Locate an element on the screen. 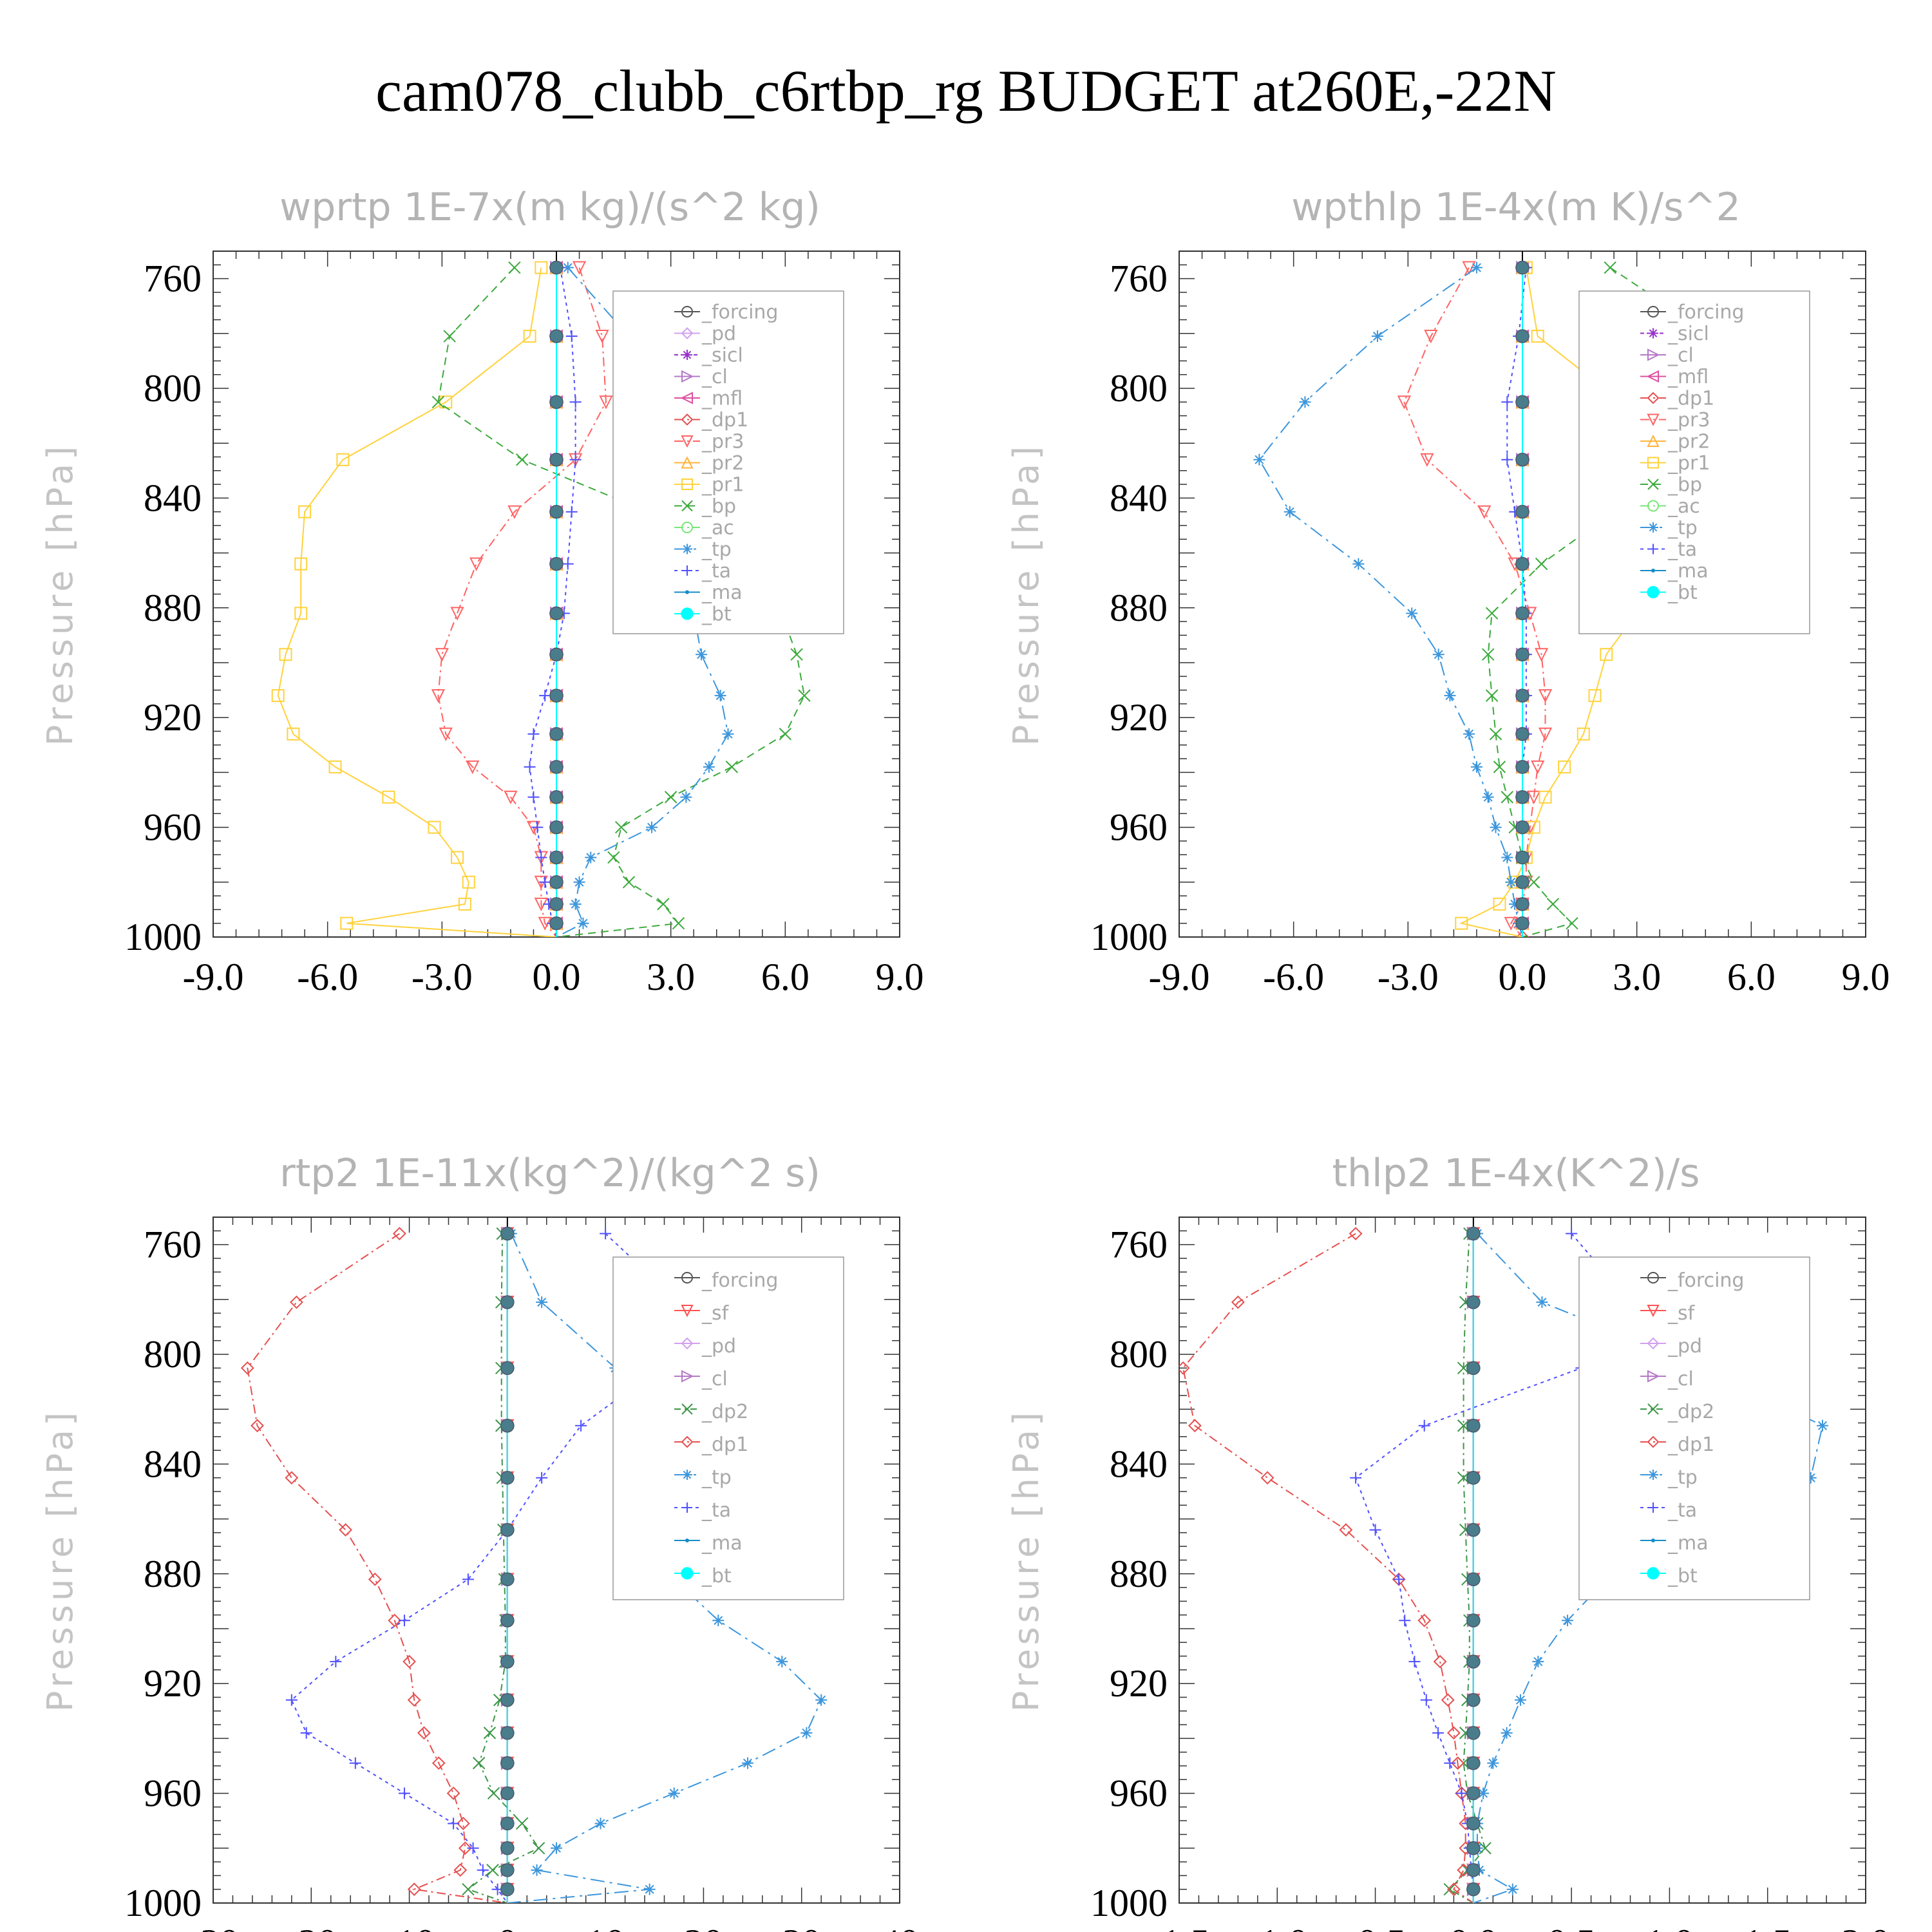  legend-label: _ma is located at coordinates (722, 1543).